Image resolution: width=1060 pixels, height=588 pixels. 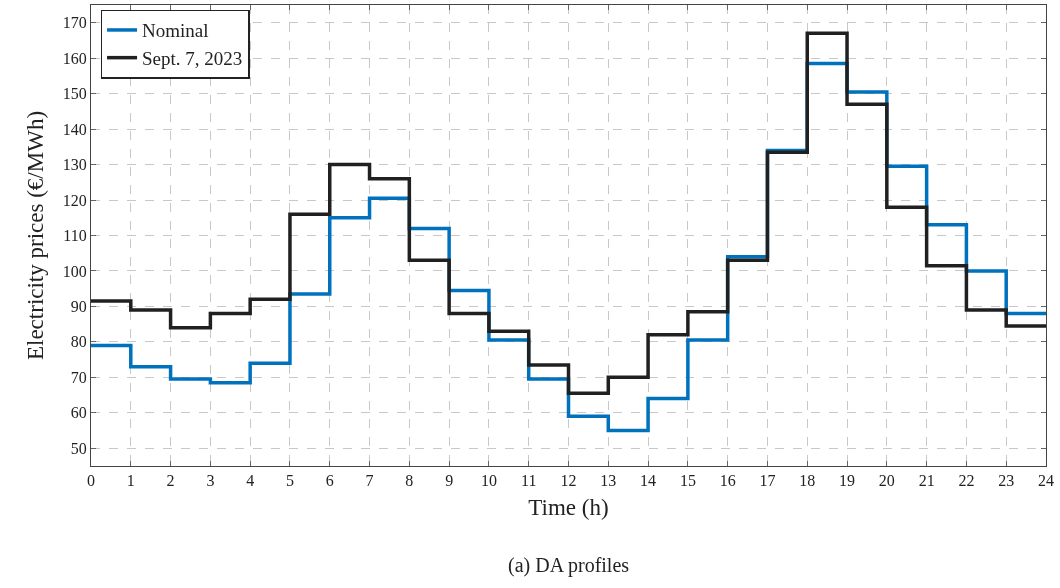 What do you see at coordinates (568, 481) in the screenshot?
I see `x-tick-label: 12` at bounding box center [568, 481].